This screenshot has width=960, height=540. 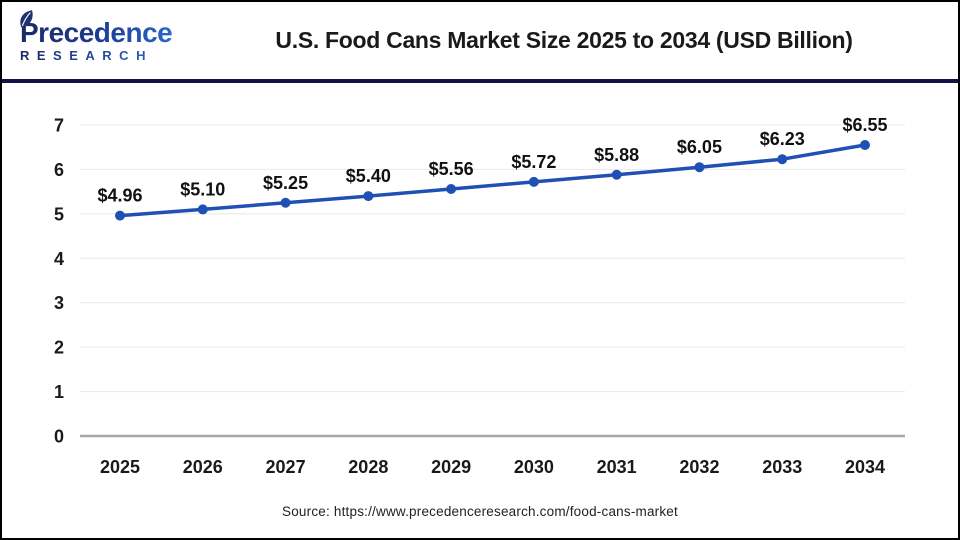 I want to click on data-point-label: $6.05, so click(x=699, y=147).